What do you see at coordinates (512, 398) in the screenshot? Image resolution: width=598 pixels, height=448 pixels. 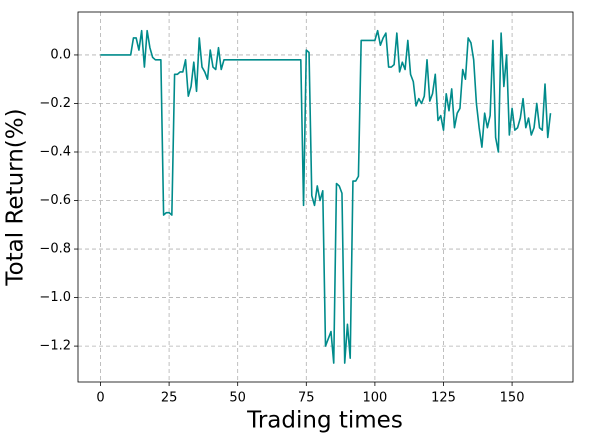 I see `x-tick-label: 150` at bounding box center [512, 398].